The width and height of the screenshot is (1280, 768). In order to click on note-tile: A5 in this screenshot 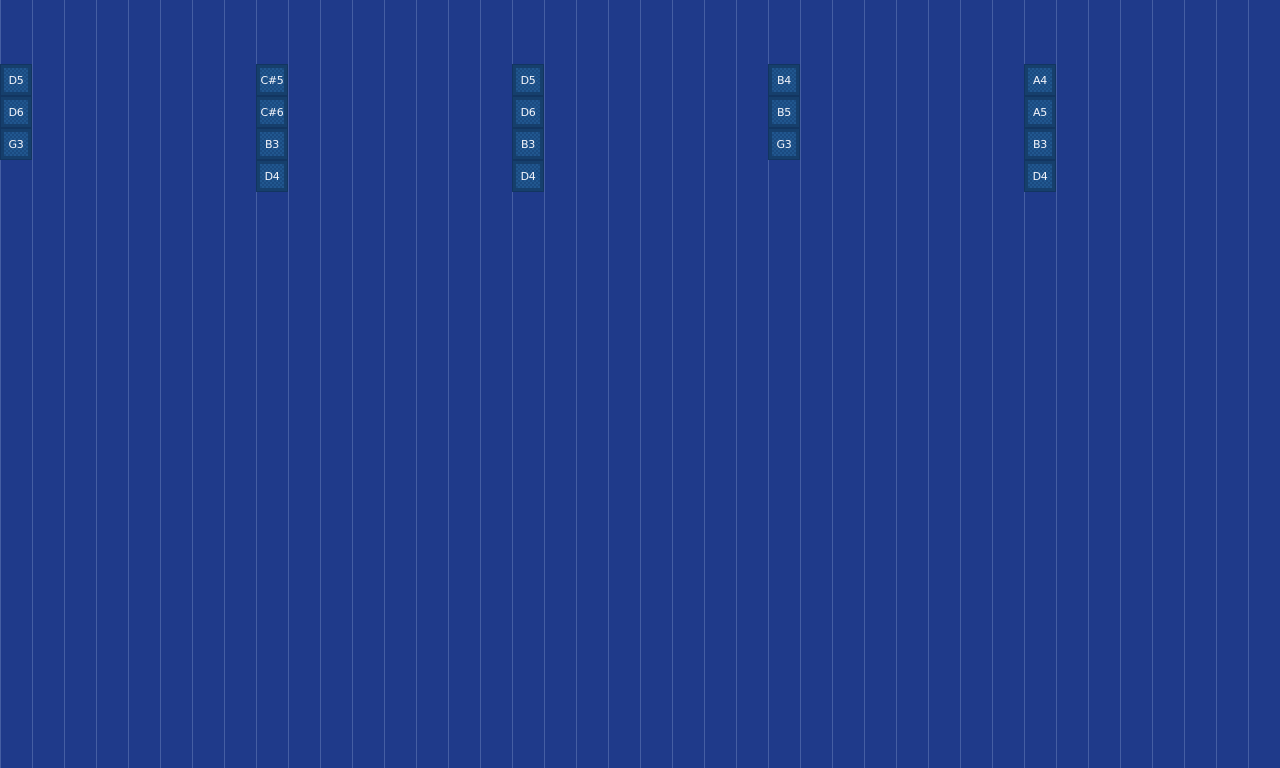, I will do `click(1040, 112)`.